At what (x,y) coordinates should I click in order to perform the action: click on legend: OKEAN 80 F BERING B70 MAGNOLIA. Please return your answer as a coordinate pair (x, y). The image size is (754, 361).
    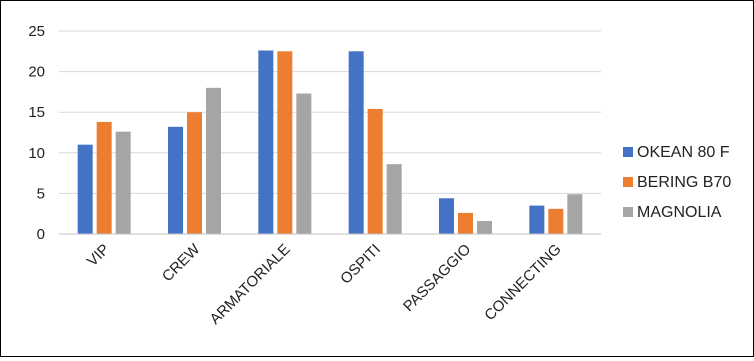
    Looking at the image, I should click on (677, 182).